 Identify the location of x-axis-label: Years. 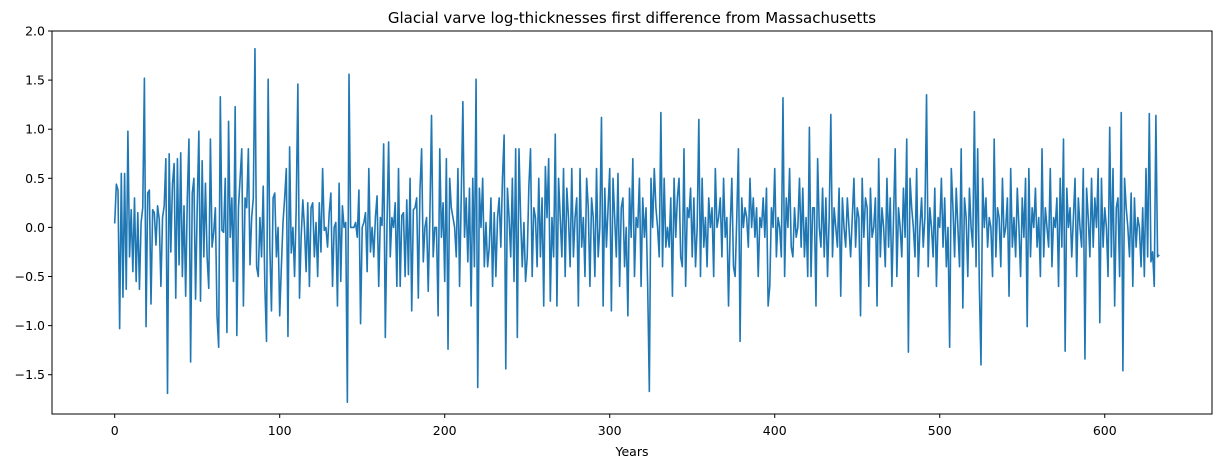
(632, 451).